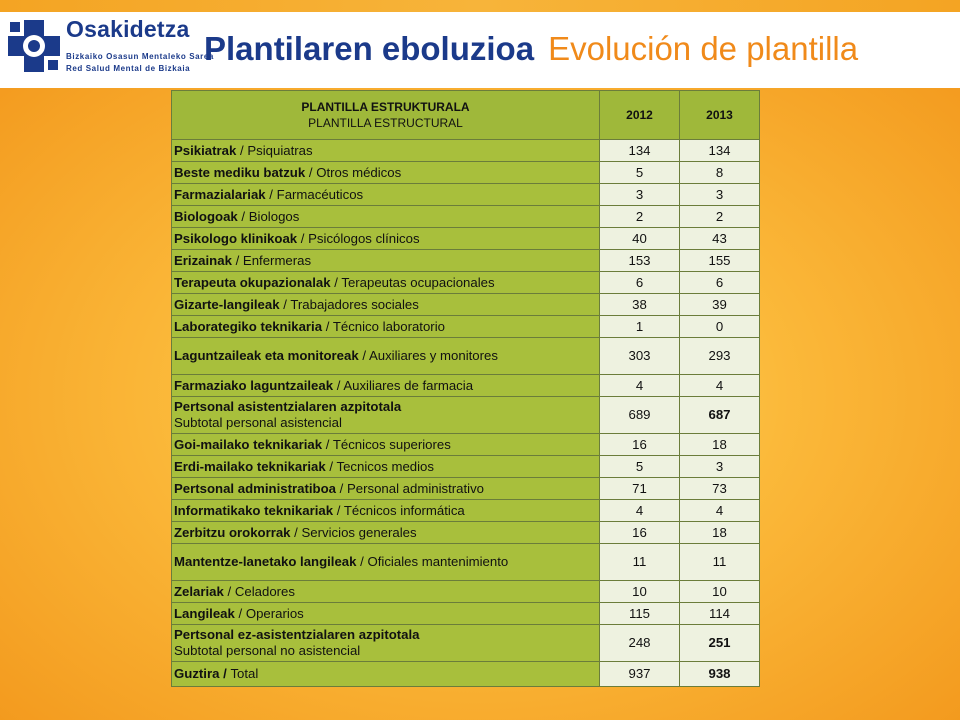  Describe the element at coordinates (244, 673) in the screenshot. I see `label-spanish: Total` at that location.